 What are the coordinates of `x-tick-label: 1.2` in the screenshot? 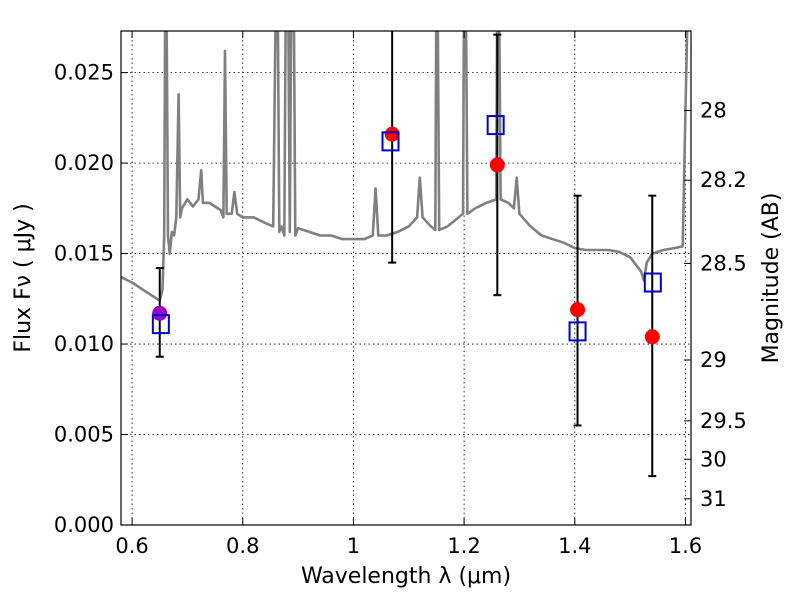 It's located at (463, 546).